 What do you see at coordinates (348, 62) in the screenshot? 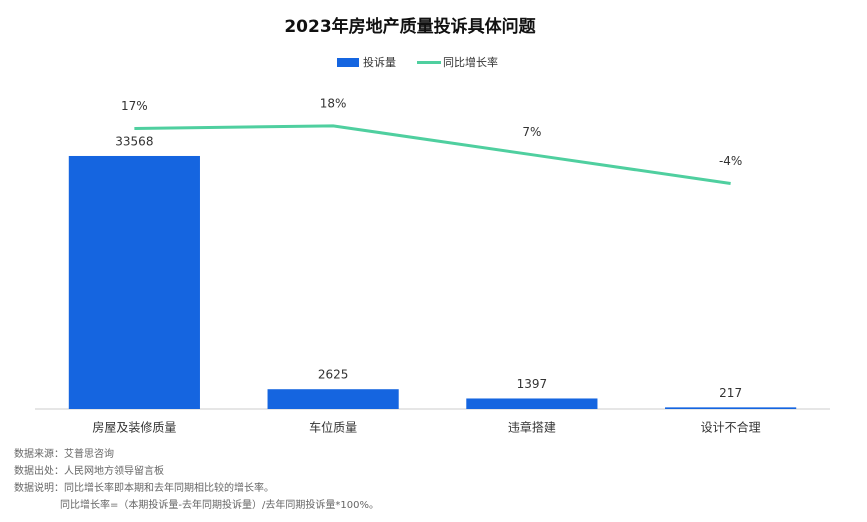
I see `legend-swatch` at bounding box center [348, 62].